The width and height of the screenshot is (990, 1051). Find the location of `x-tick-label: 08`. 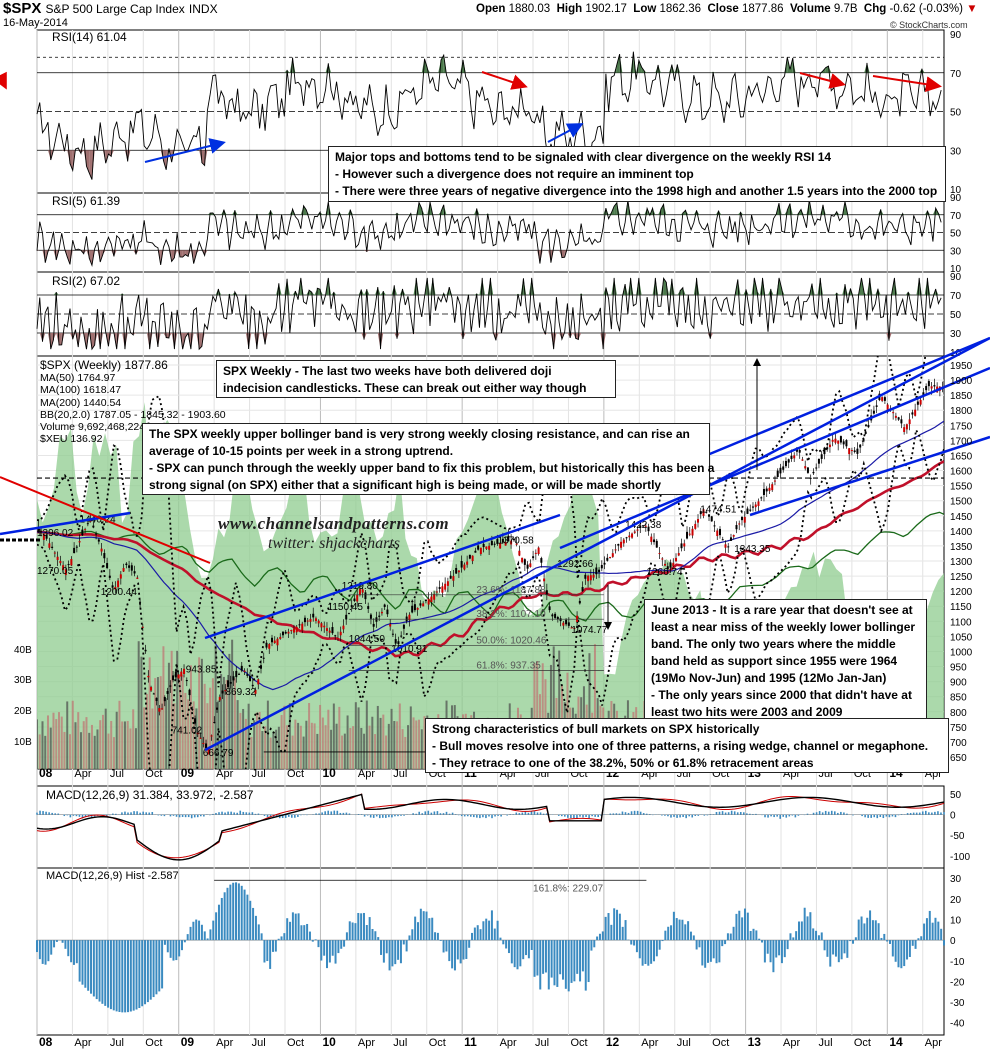

x-tick-label: 08 is located at coordinates (46, 1042).